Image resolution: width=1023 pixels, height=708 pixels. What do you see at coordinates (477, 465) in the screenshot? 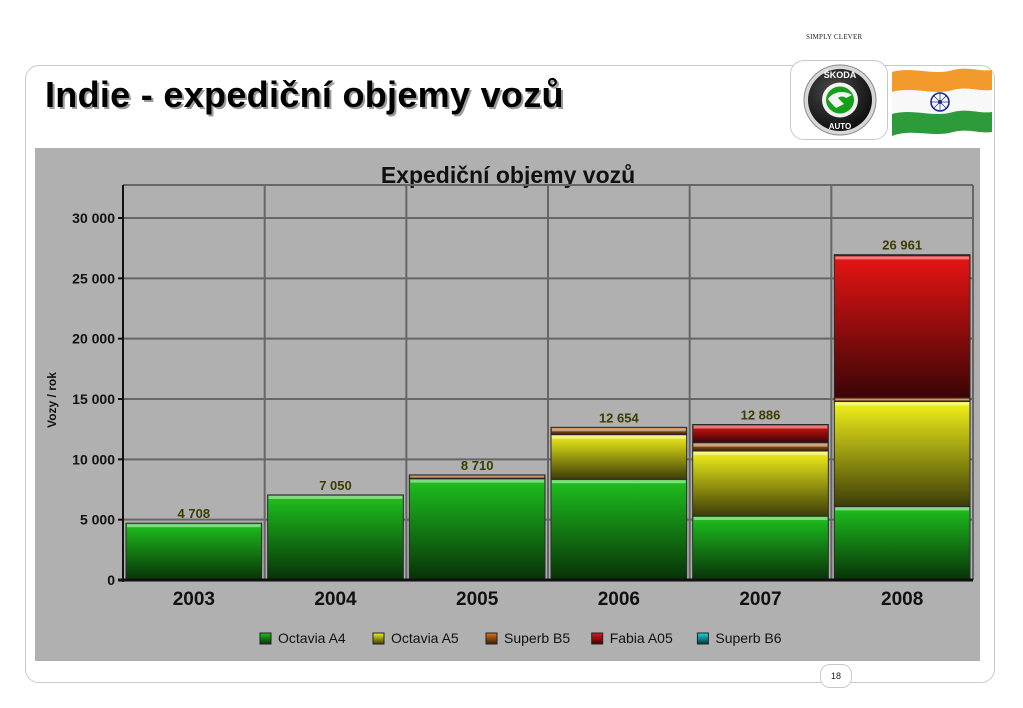
I see `total-label-2005: 8 710` at bounding box center [477, 465].